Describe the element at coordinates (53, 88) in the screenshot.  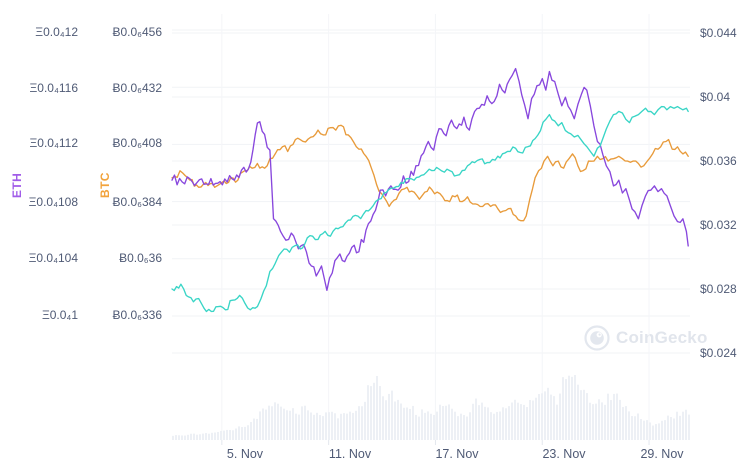
I see `eth-axis-tick: Ξ0.0₄116` at that location.